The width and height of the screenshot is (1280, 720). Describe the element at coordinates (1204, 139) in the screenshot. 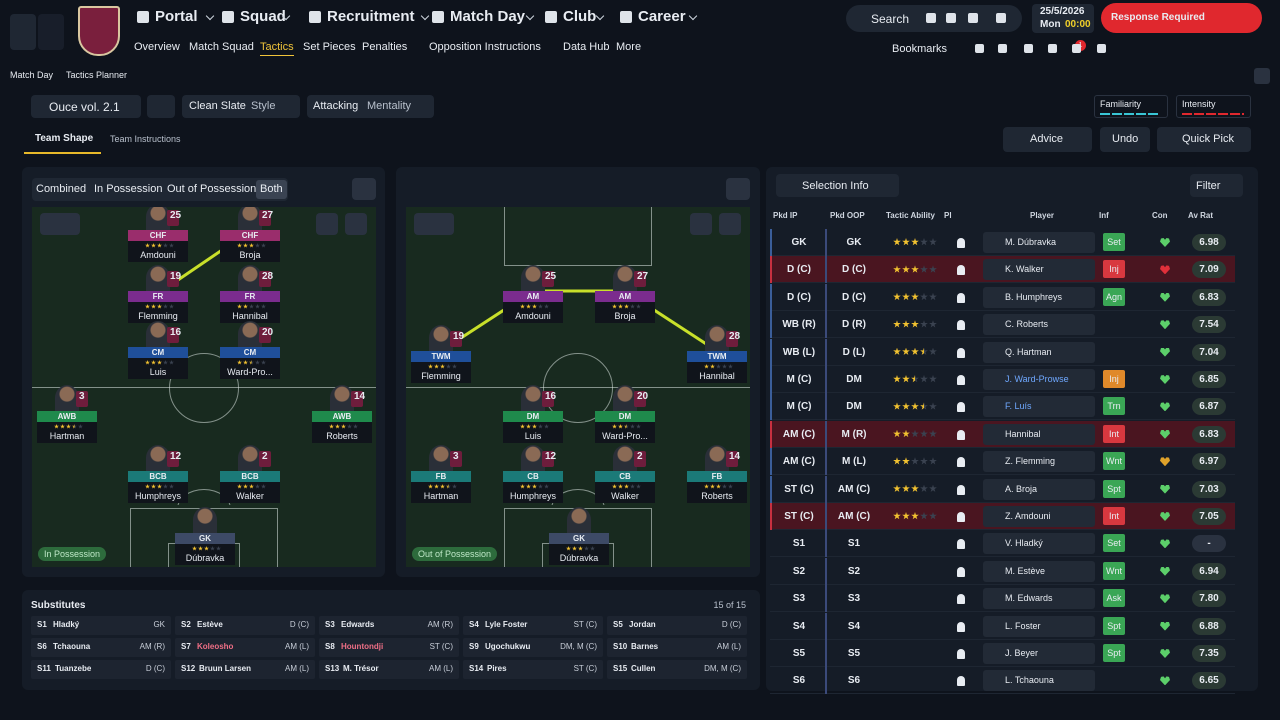

I see `quick-pick-button: Quick Pick` at that location.